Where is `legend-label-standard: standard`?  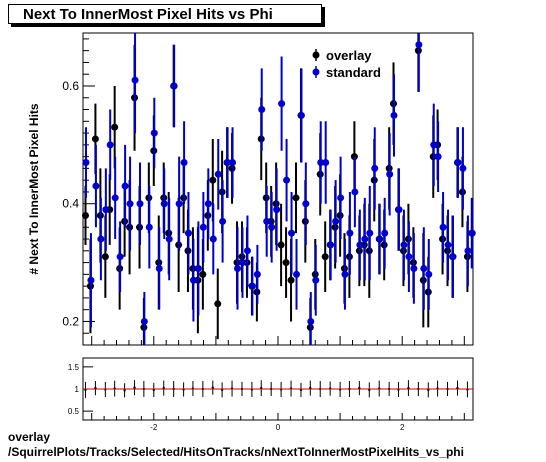
legend-label-standard: standard is located at coordinates (353, 72).